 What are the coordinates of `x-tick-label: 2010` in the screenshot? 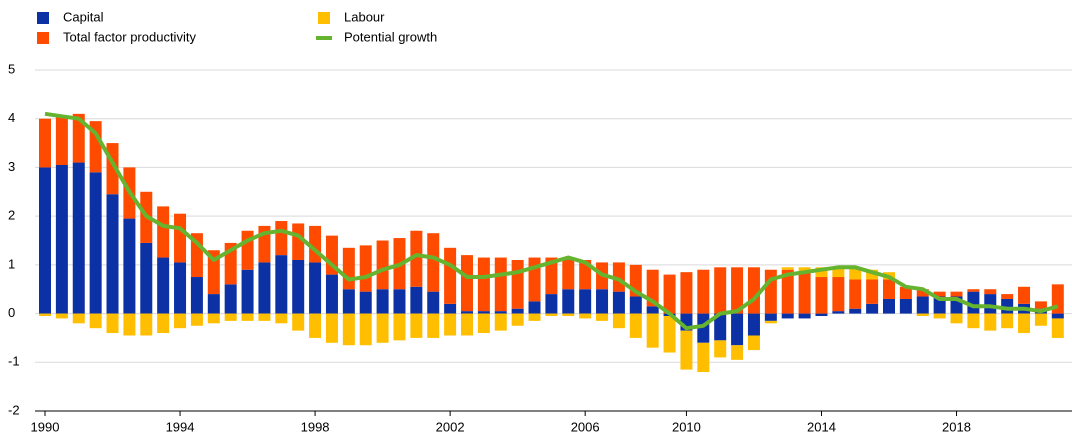 It's located at (686, 426).